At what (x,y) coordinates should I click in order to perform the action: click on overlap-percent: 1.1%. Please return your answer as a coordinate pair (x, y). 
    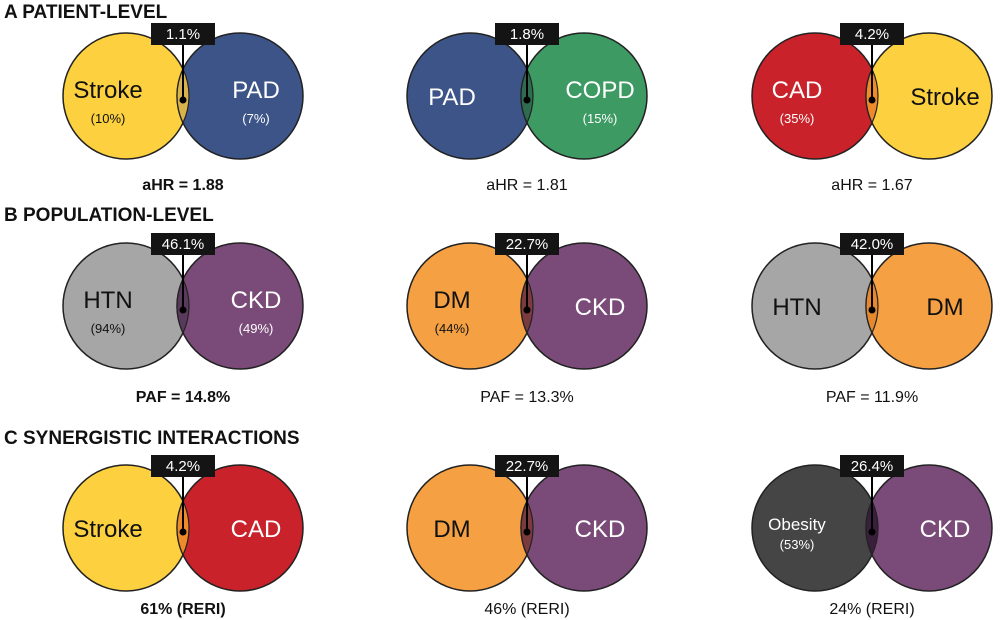
    Looking at the image, I should click on (183, 34).